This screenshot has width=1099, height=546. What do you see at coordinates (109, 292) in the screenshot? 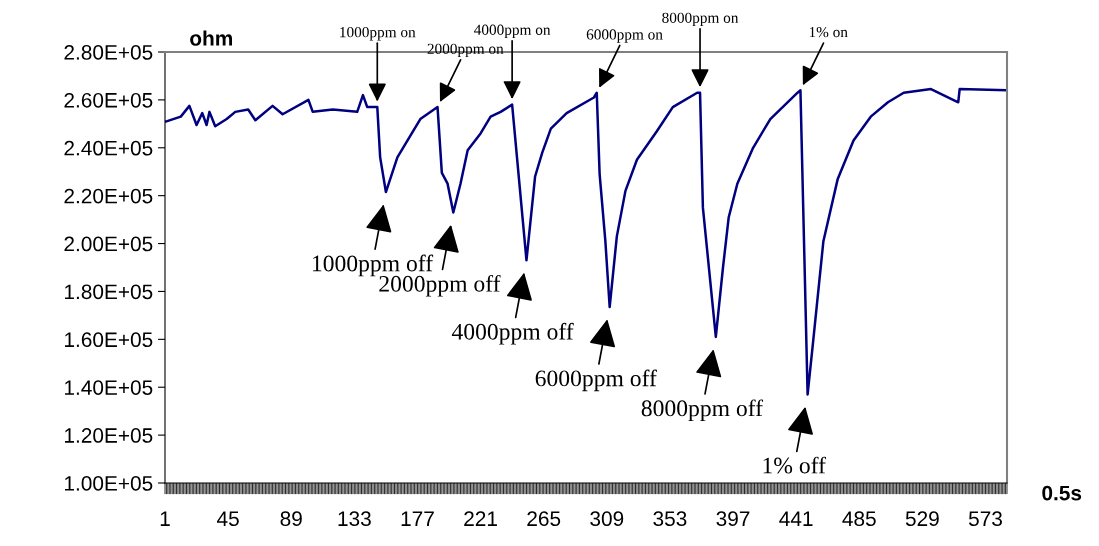
I see `y-tick-label: 1.80E+05` at bounding box center [109, 292].